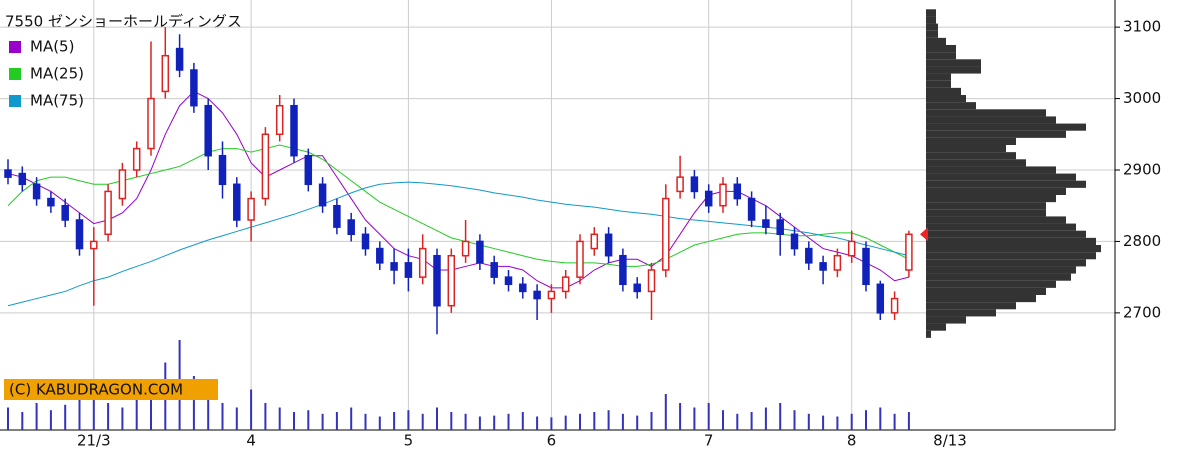 The image size is (1200, 452). What do you see at coordinates (409, 441) in the screenshot?
I see `x-tick-label: 5` at bounding box center [409, 441].